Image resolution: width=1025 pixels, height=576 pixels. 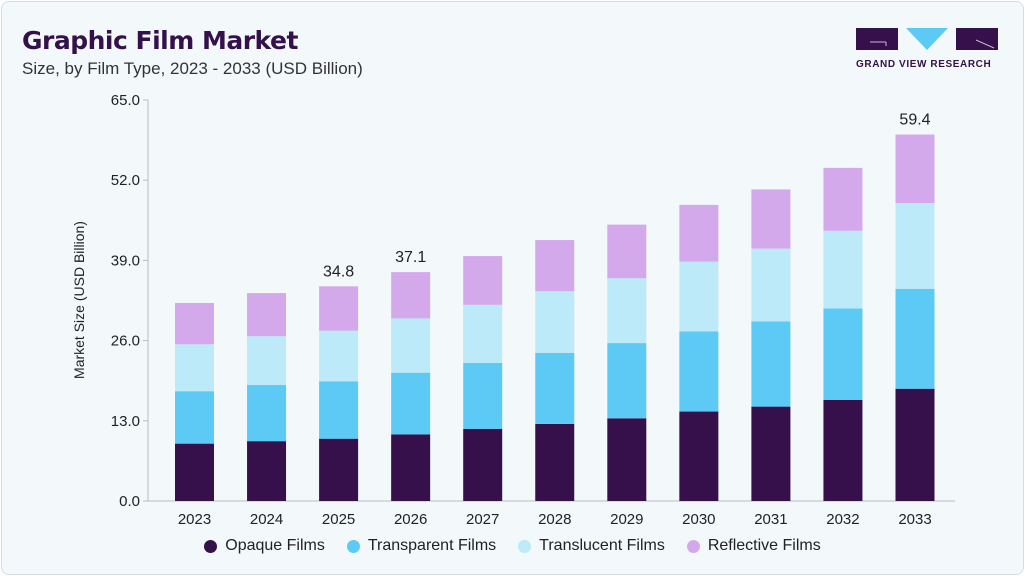 I want to click on x-tick-label: 2032, so click(x=842, y=519).